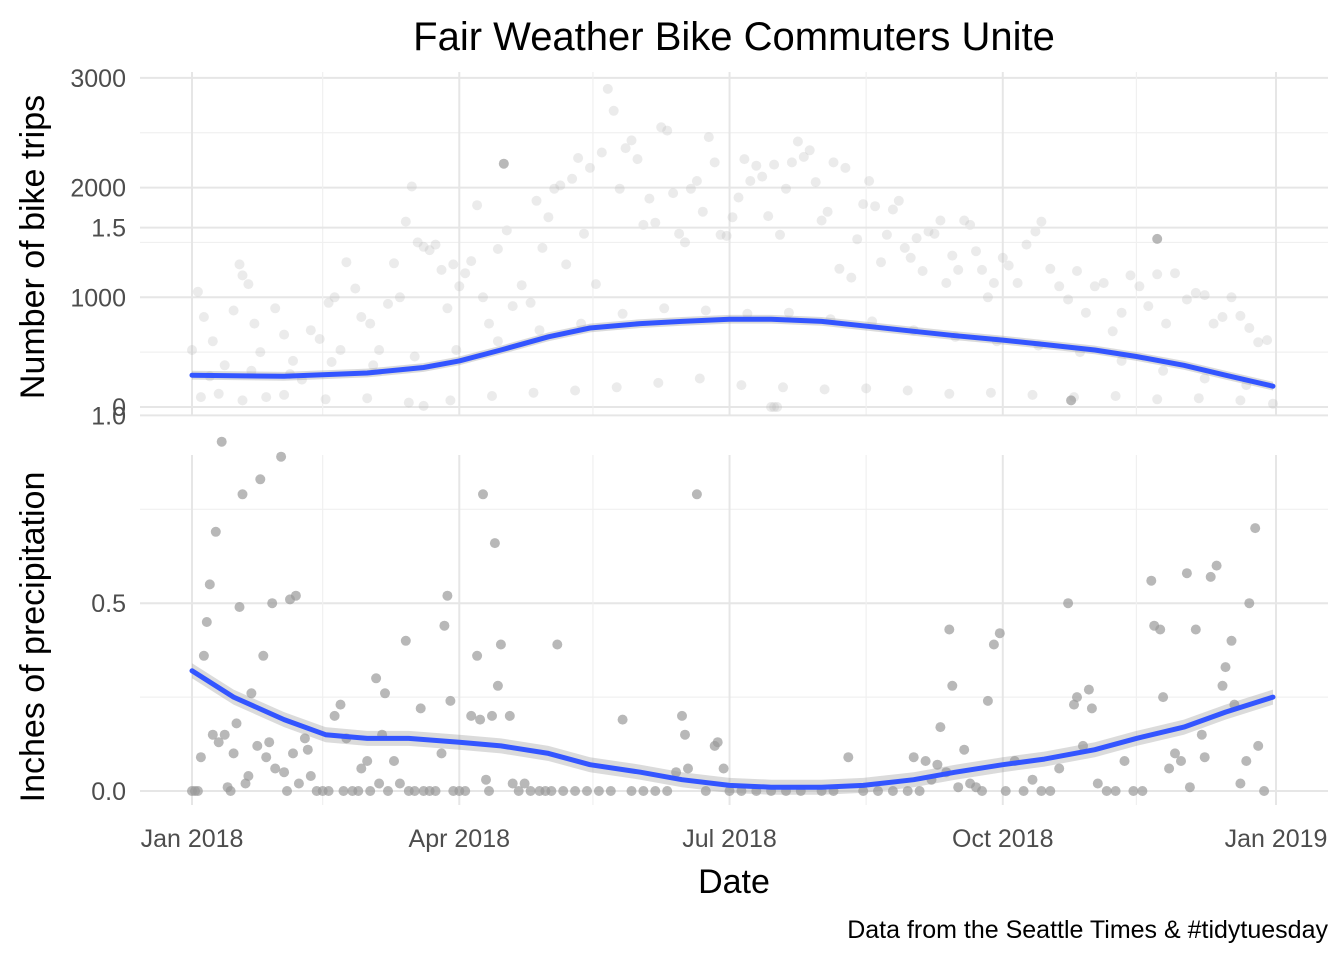 This screenshot has width=1344, height=960. I want to click on y-tick-label: 1.5, so click(108, 229).